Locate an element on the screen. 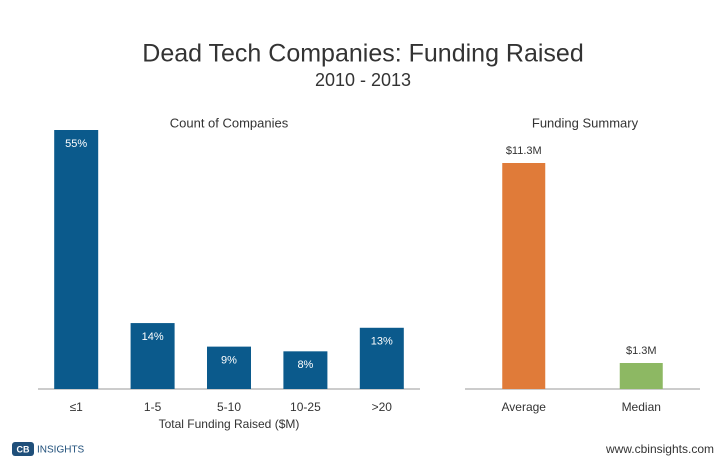 The image size is (726, 469). logo-text: INSIGHTS is located at coordinates (61, 450).